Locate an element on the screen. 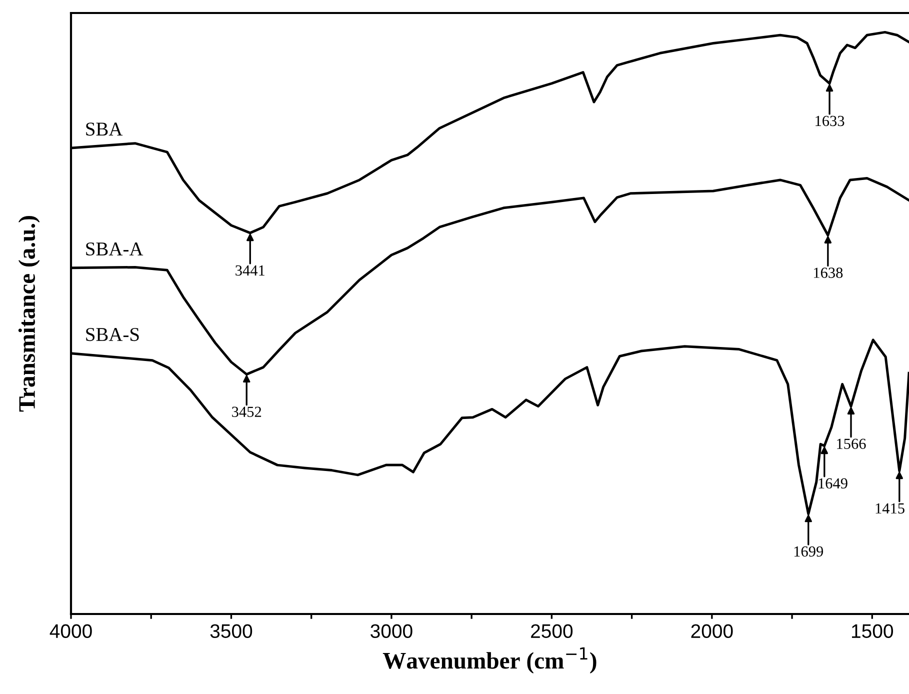 This screenshot has width=909, height=694. x-tick-label: 1500 is located at coordinates (873, 631).